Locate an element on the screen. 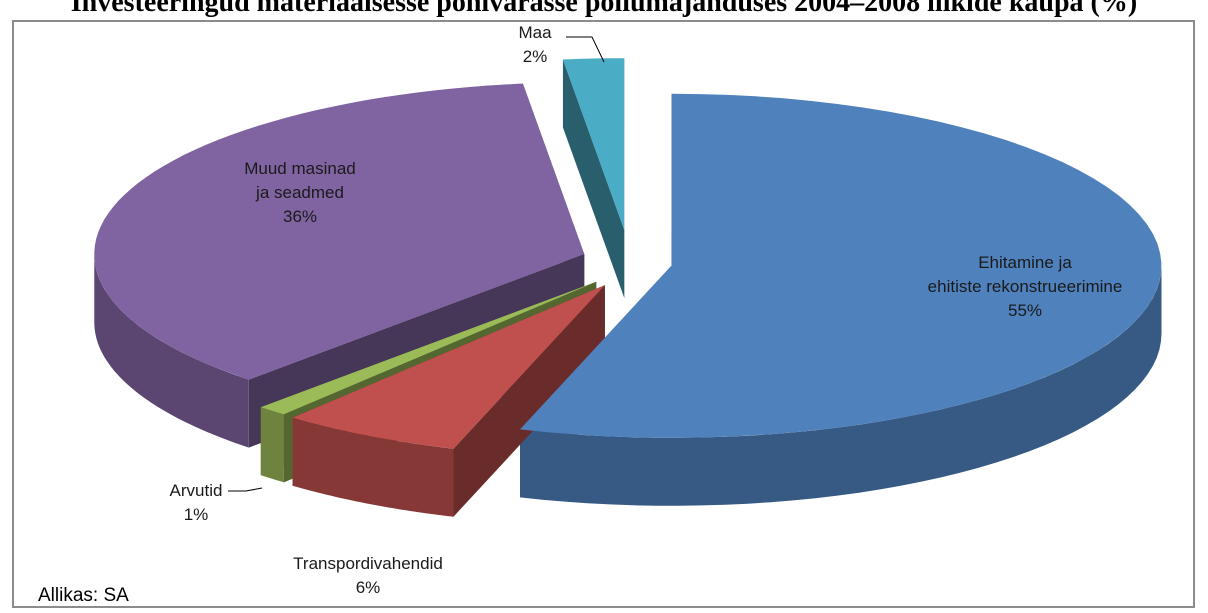 The height and width of the screenshot is (613, 1208). slice-outer-wall-transport is located at coordinates (373, 467).